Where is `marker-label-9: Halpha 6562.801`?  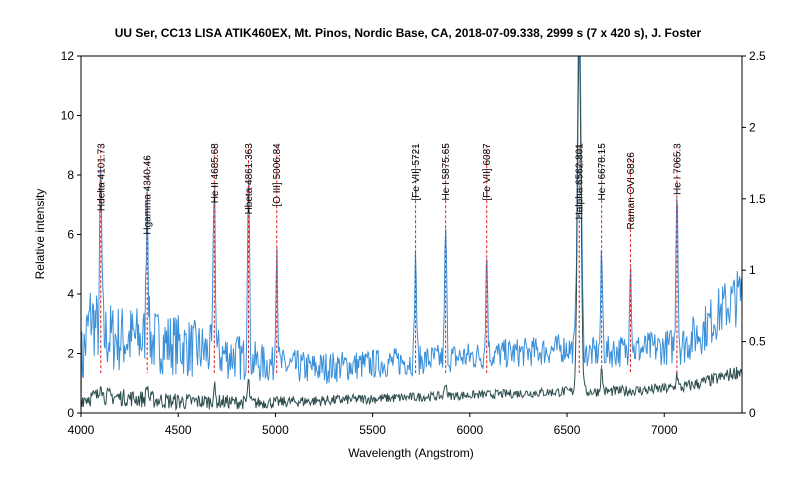
marker-label-9: Halpha 6562.801 is located at coordinates (580, 181).